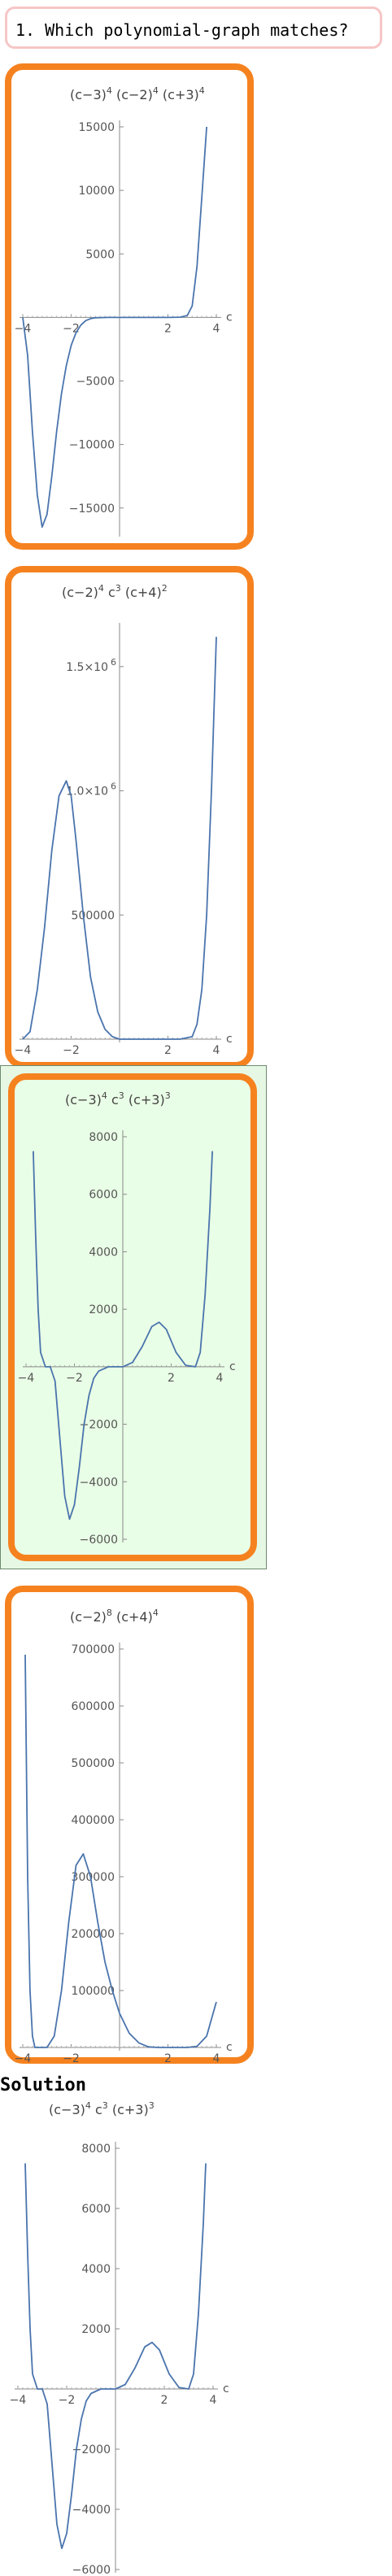 The width and height of the screenshot is (392, 2576). What do you see at coordinates (93, 1935) in the screenshot?
I see `y-tick-label: 200000` at bounding box center [93, 1935].